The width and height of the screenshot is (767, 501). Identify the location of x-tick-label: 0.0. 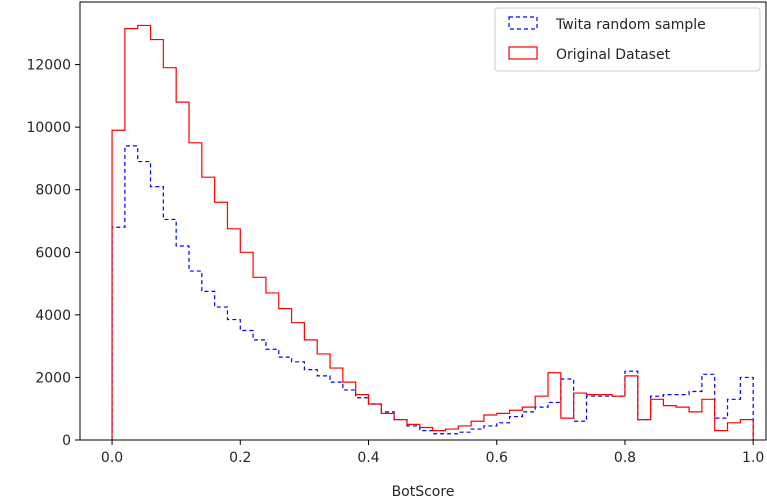
(112, 458).